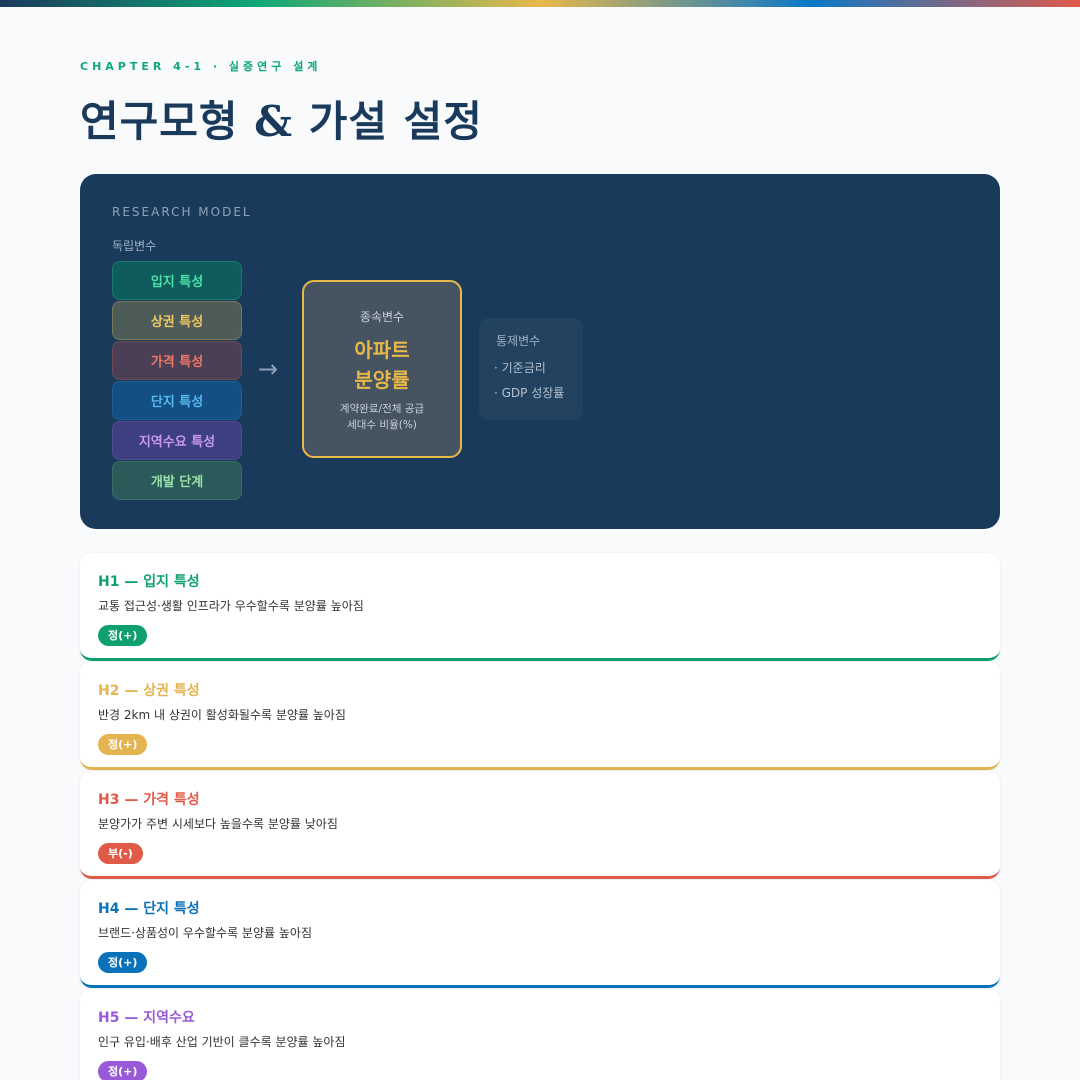  I want to click on research-model-label: RESEARCH MODEL, so click(182, 212).